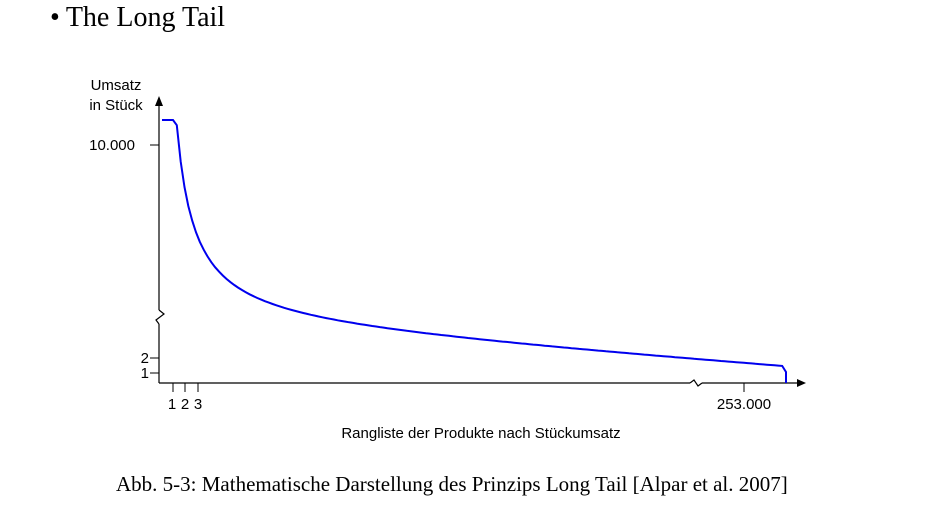  Describe the element at coordinates (145, 17) in the screenshot. I see `heading-text: The Long Tail` at that location.